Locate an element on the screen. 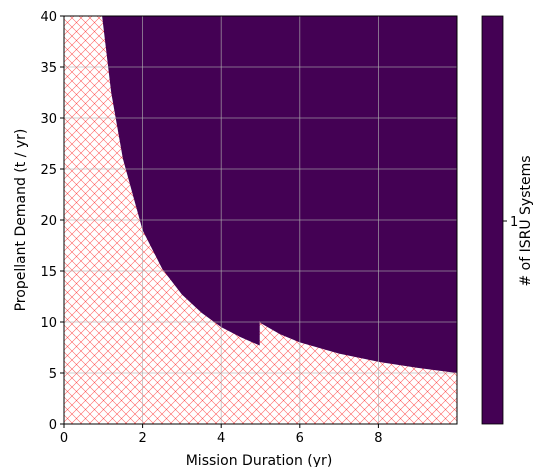 The image size is (537, 471). x-tick-label: 0 is located at coordinates (64, 438).